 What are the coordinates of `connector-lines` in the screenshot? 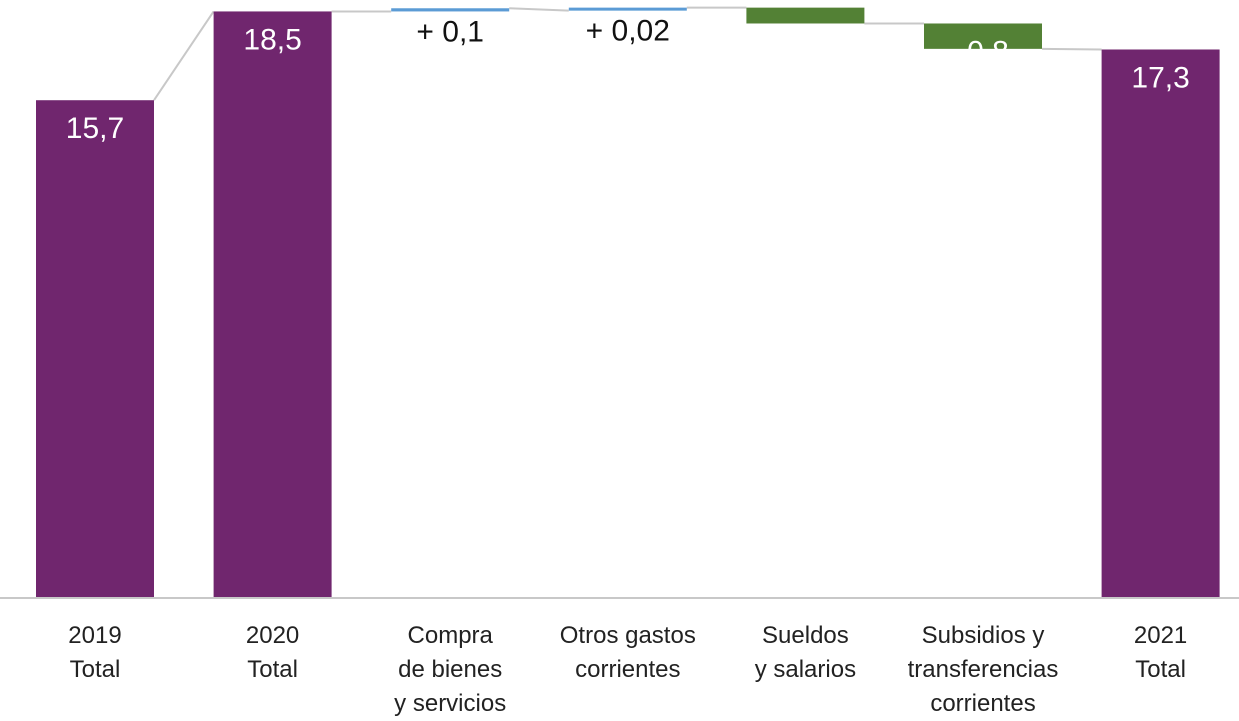 It's located at (627, 53).